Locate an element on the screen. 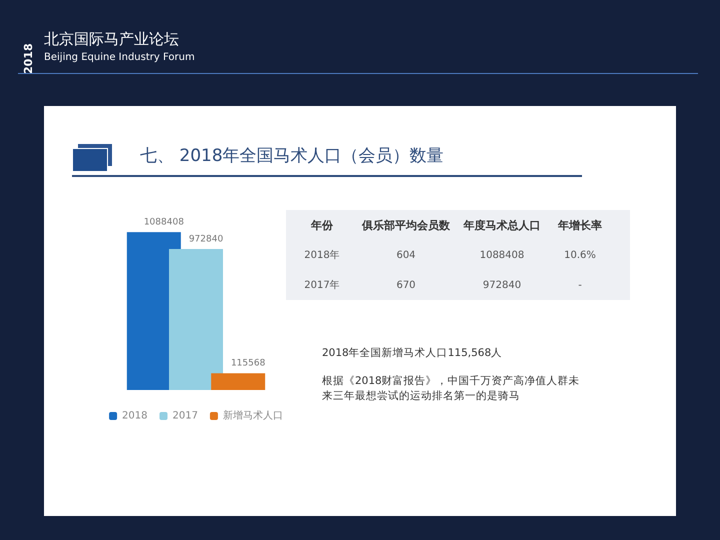 The height and width of the screenshot is (540, 720). data-label: 972840 is located at coordinates (206, 239).